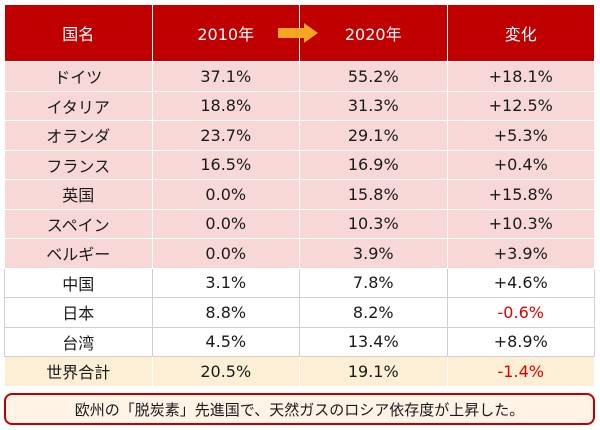  Describe the element at coordinates (373, 223) in the screenshot. I see `cell-y2020: 10.3%` at that location.